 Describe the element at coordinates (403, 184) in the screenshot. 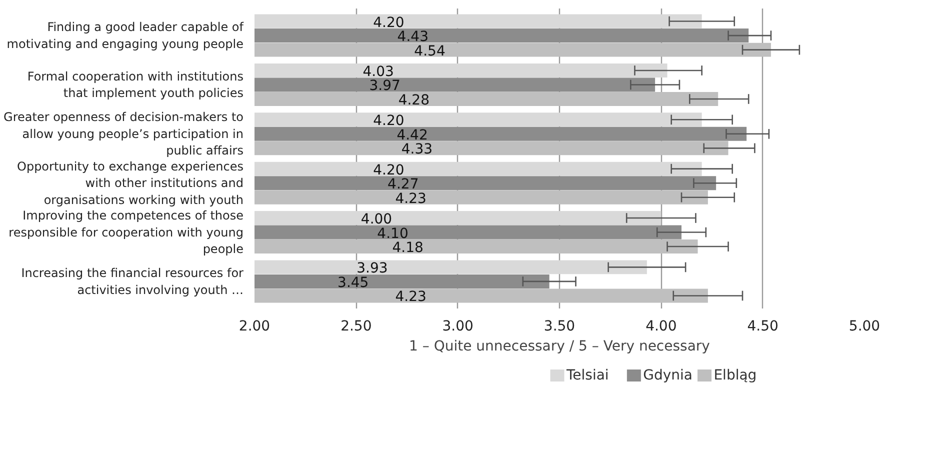

I see `data-label: 4.27` at that location.